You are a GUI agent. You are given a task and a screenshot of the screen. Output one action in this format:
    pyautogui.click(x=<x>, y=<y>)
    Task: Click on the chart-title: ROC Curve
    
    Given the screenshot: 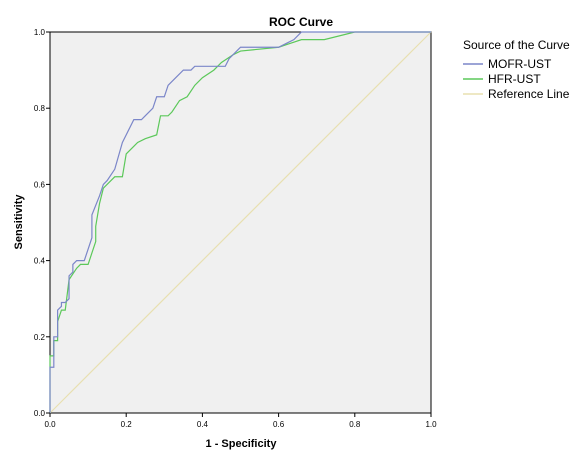 What is the action you would take?
    pyautogui.click(x=301, y=22)
    